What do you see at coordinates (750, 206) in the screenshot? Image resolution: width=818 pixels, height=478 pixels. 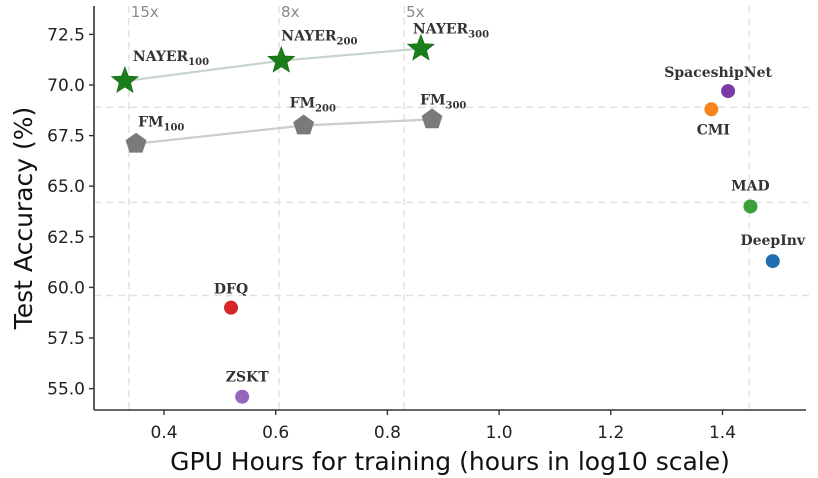 I see `circle-marker-mad` at bounding box center [750, 206].